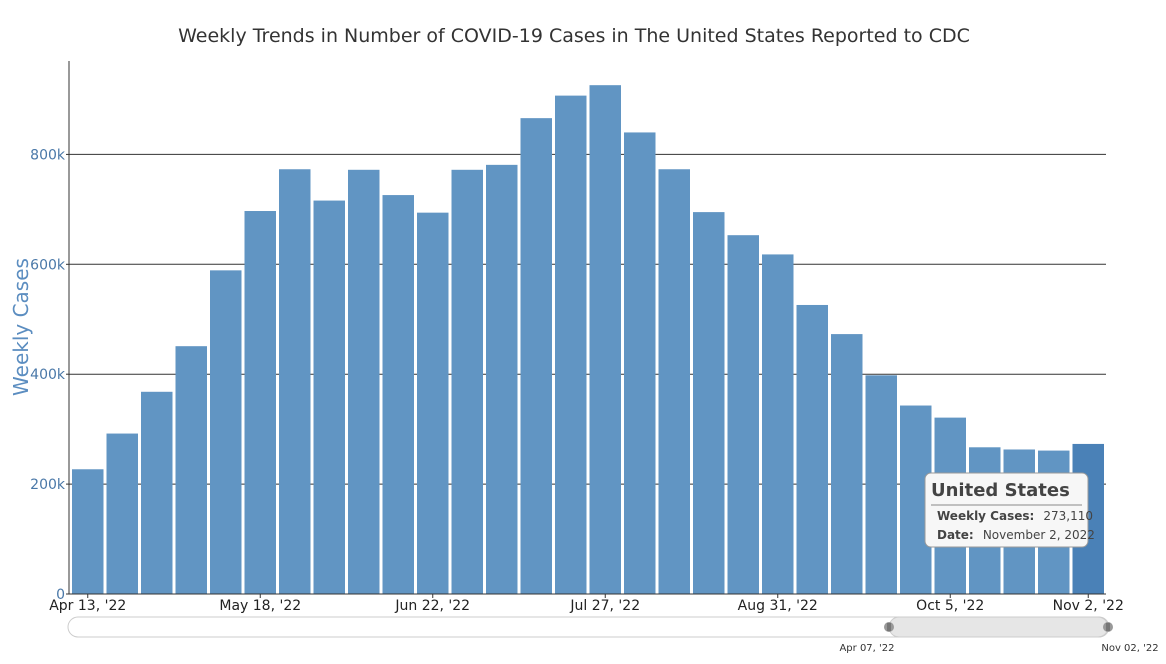  Describe the element at coordinates (889, 627) in the screenshot. I see `range-handle-start-grip` at that location.